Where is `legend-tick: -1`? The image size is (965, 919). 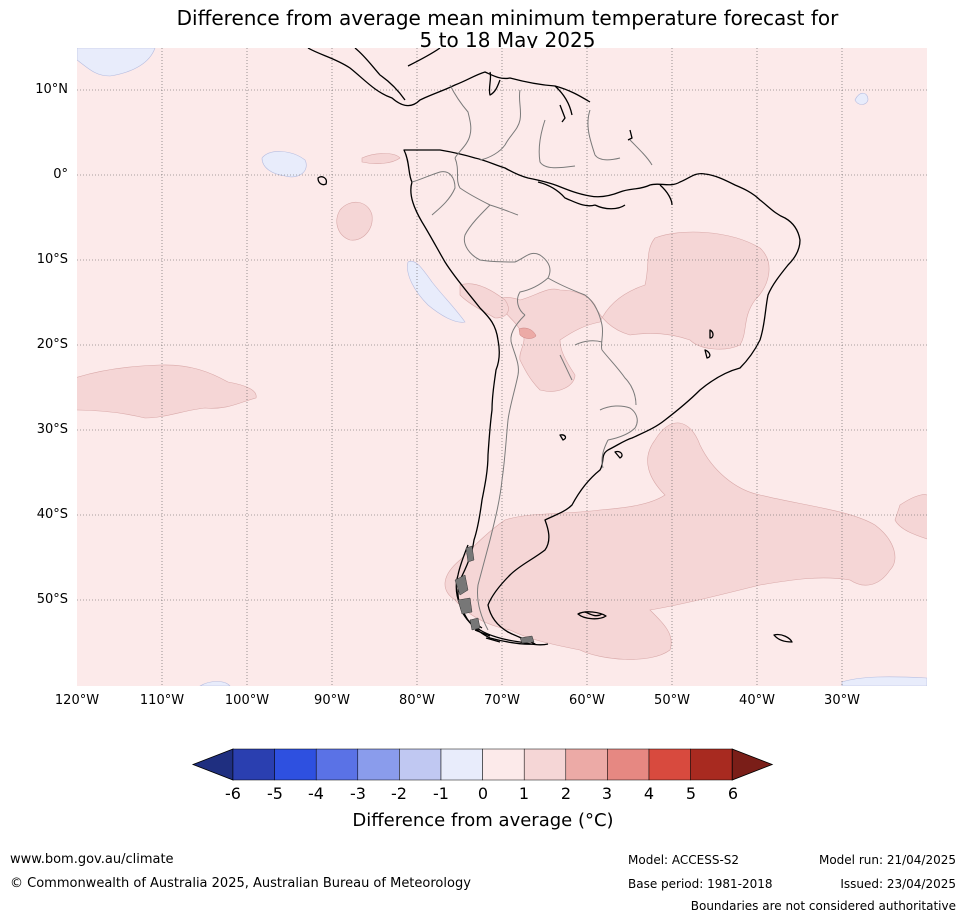 legend-tick: -1 is located at coordinates (441, 793).